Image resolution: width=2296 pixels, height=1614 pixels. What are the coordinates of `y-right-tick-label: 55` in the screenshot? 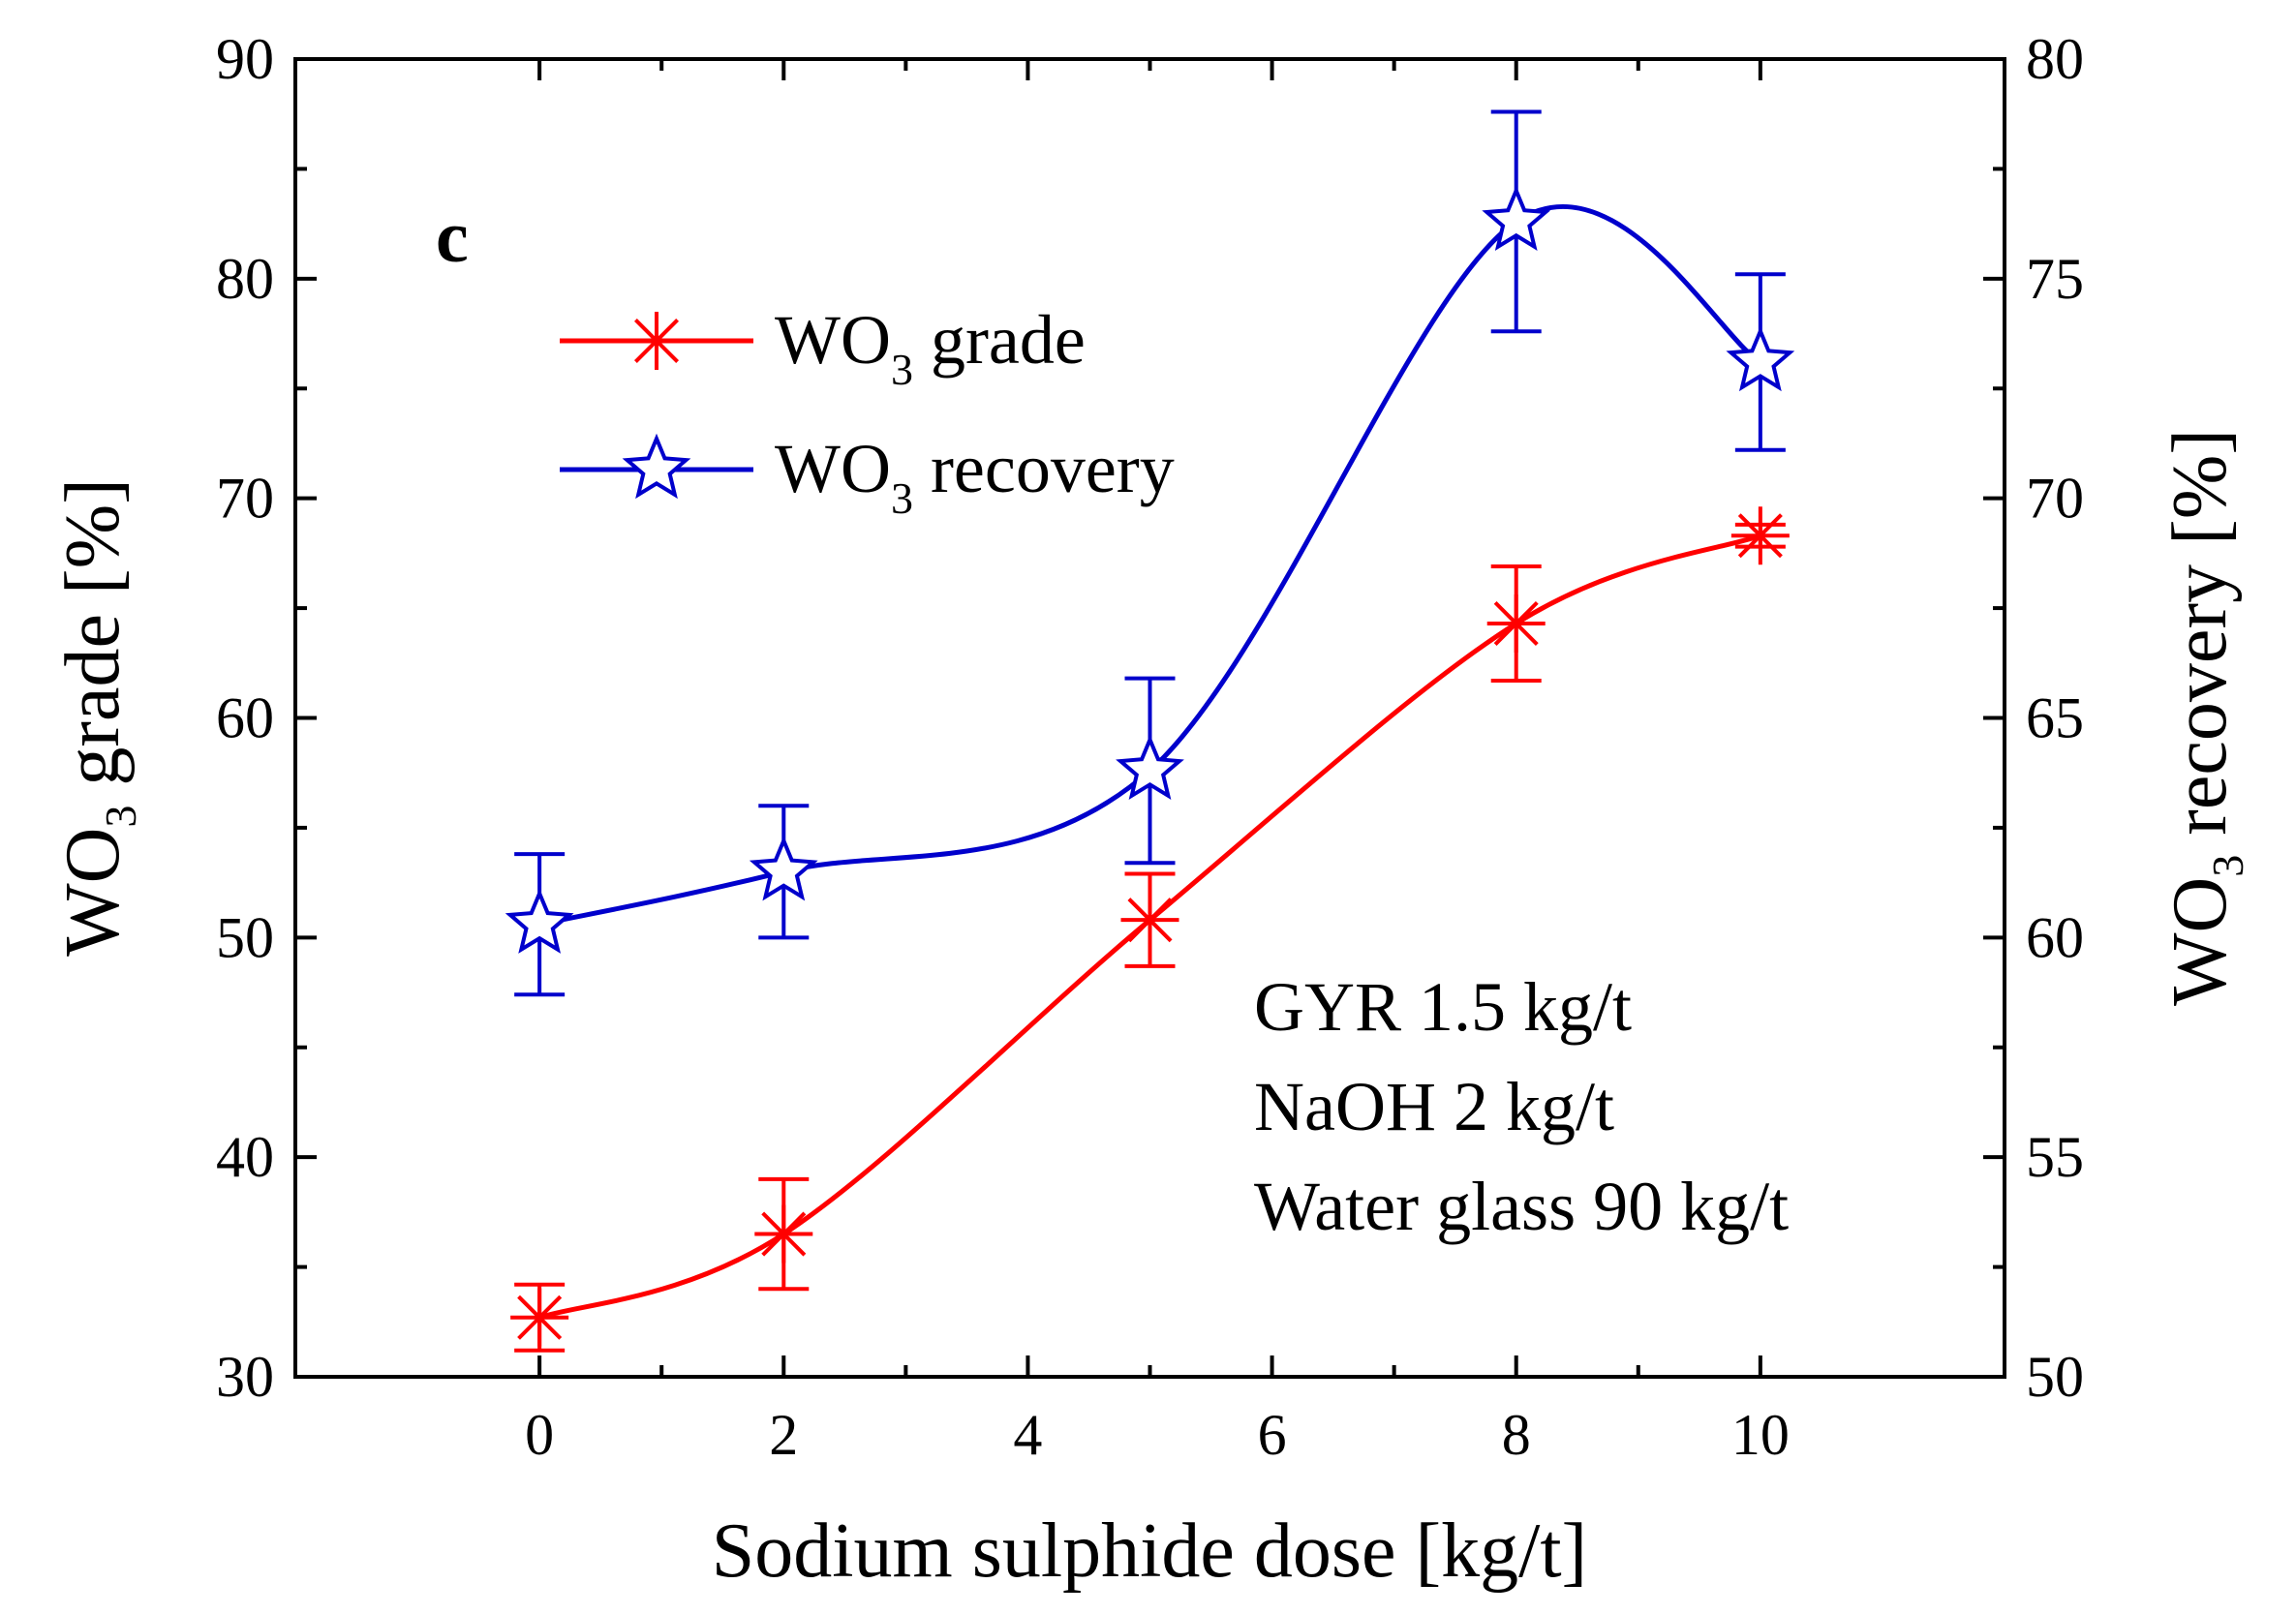 It's located at (2055, 1157).